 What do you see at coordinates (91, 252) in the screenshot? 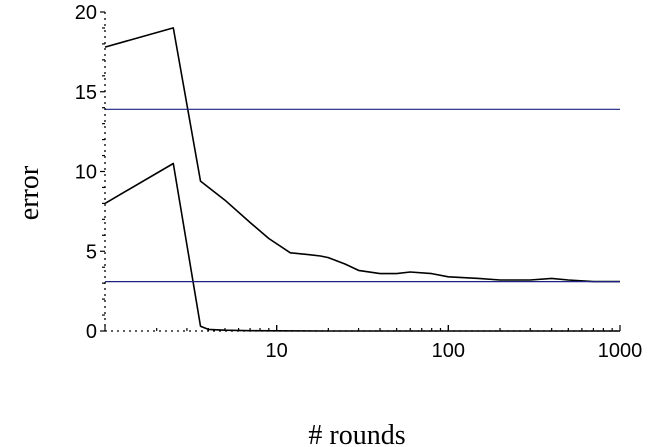
I see `y-tick-label: 5` at bounding box center [91, 252].